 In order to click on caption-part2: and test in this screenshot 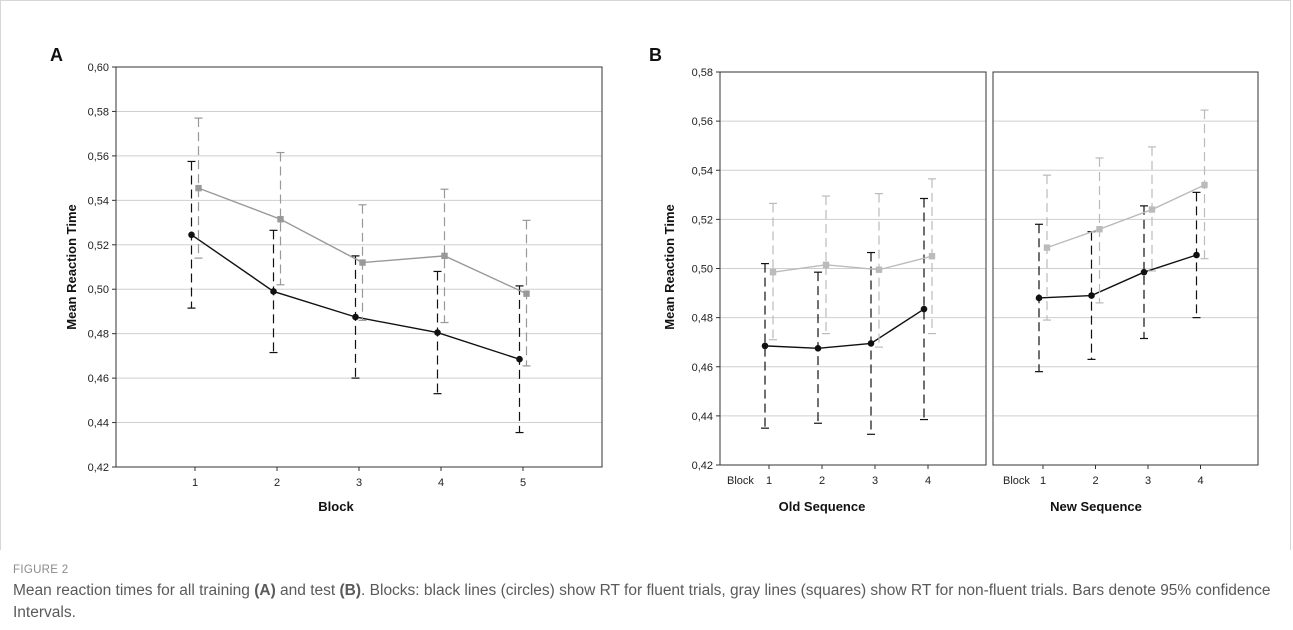, I will do `click(307, 590)`.